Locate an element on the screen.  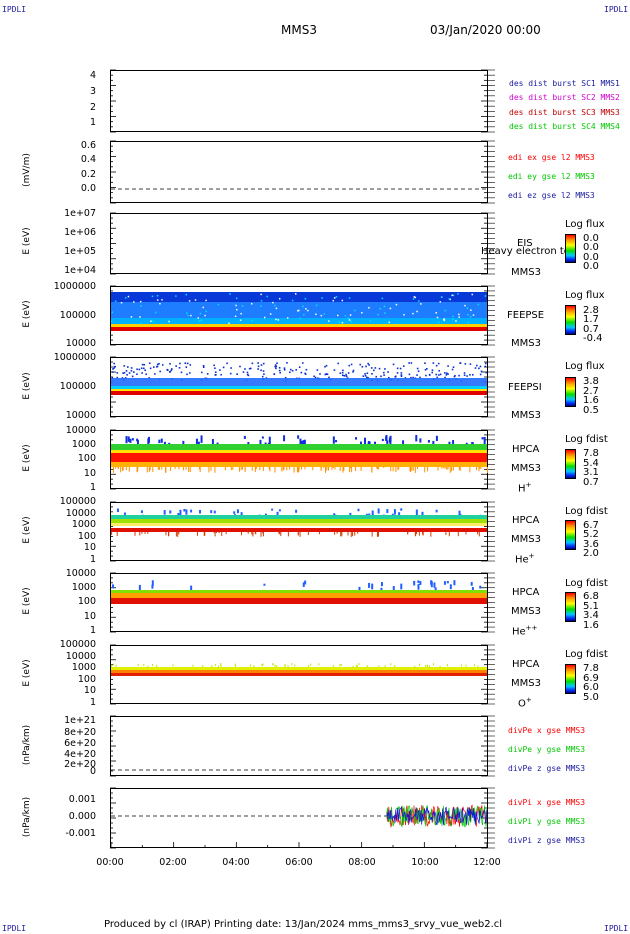
inst-feepsi-name: FEEPSI is located at coordinates (525, 387).